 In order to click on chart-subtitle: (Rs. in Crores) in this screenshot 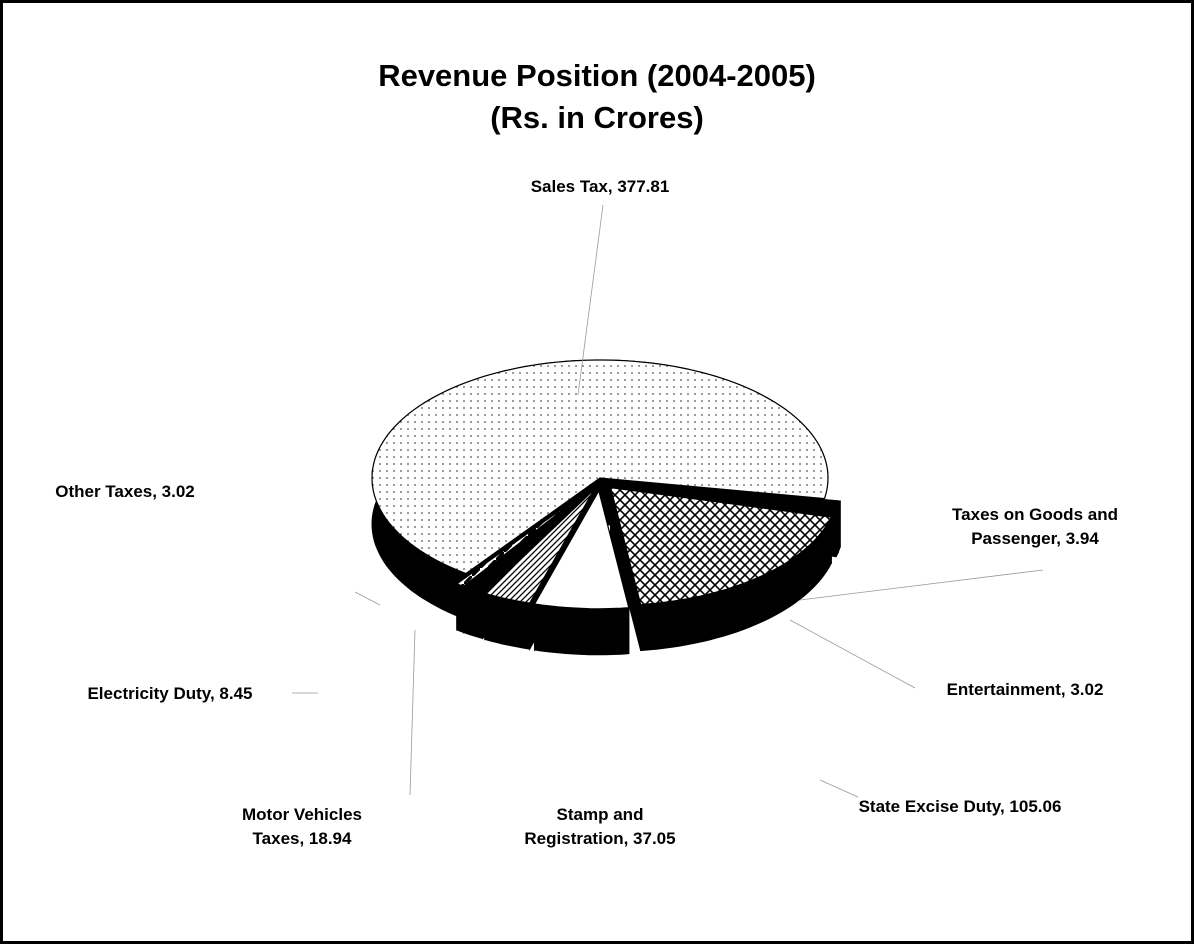, I will do `click(597, 117)`.